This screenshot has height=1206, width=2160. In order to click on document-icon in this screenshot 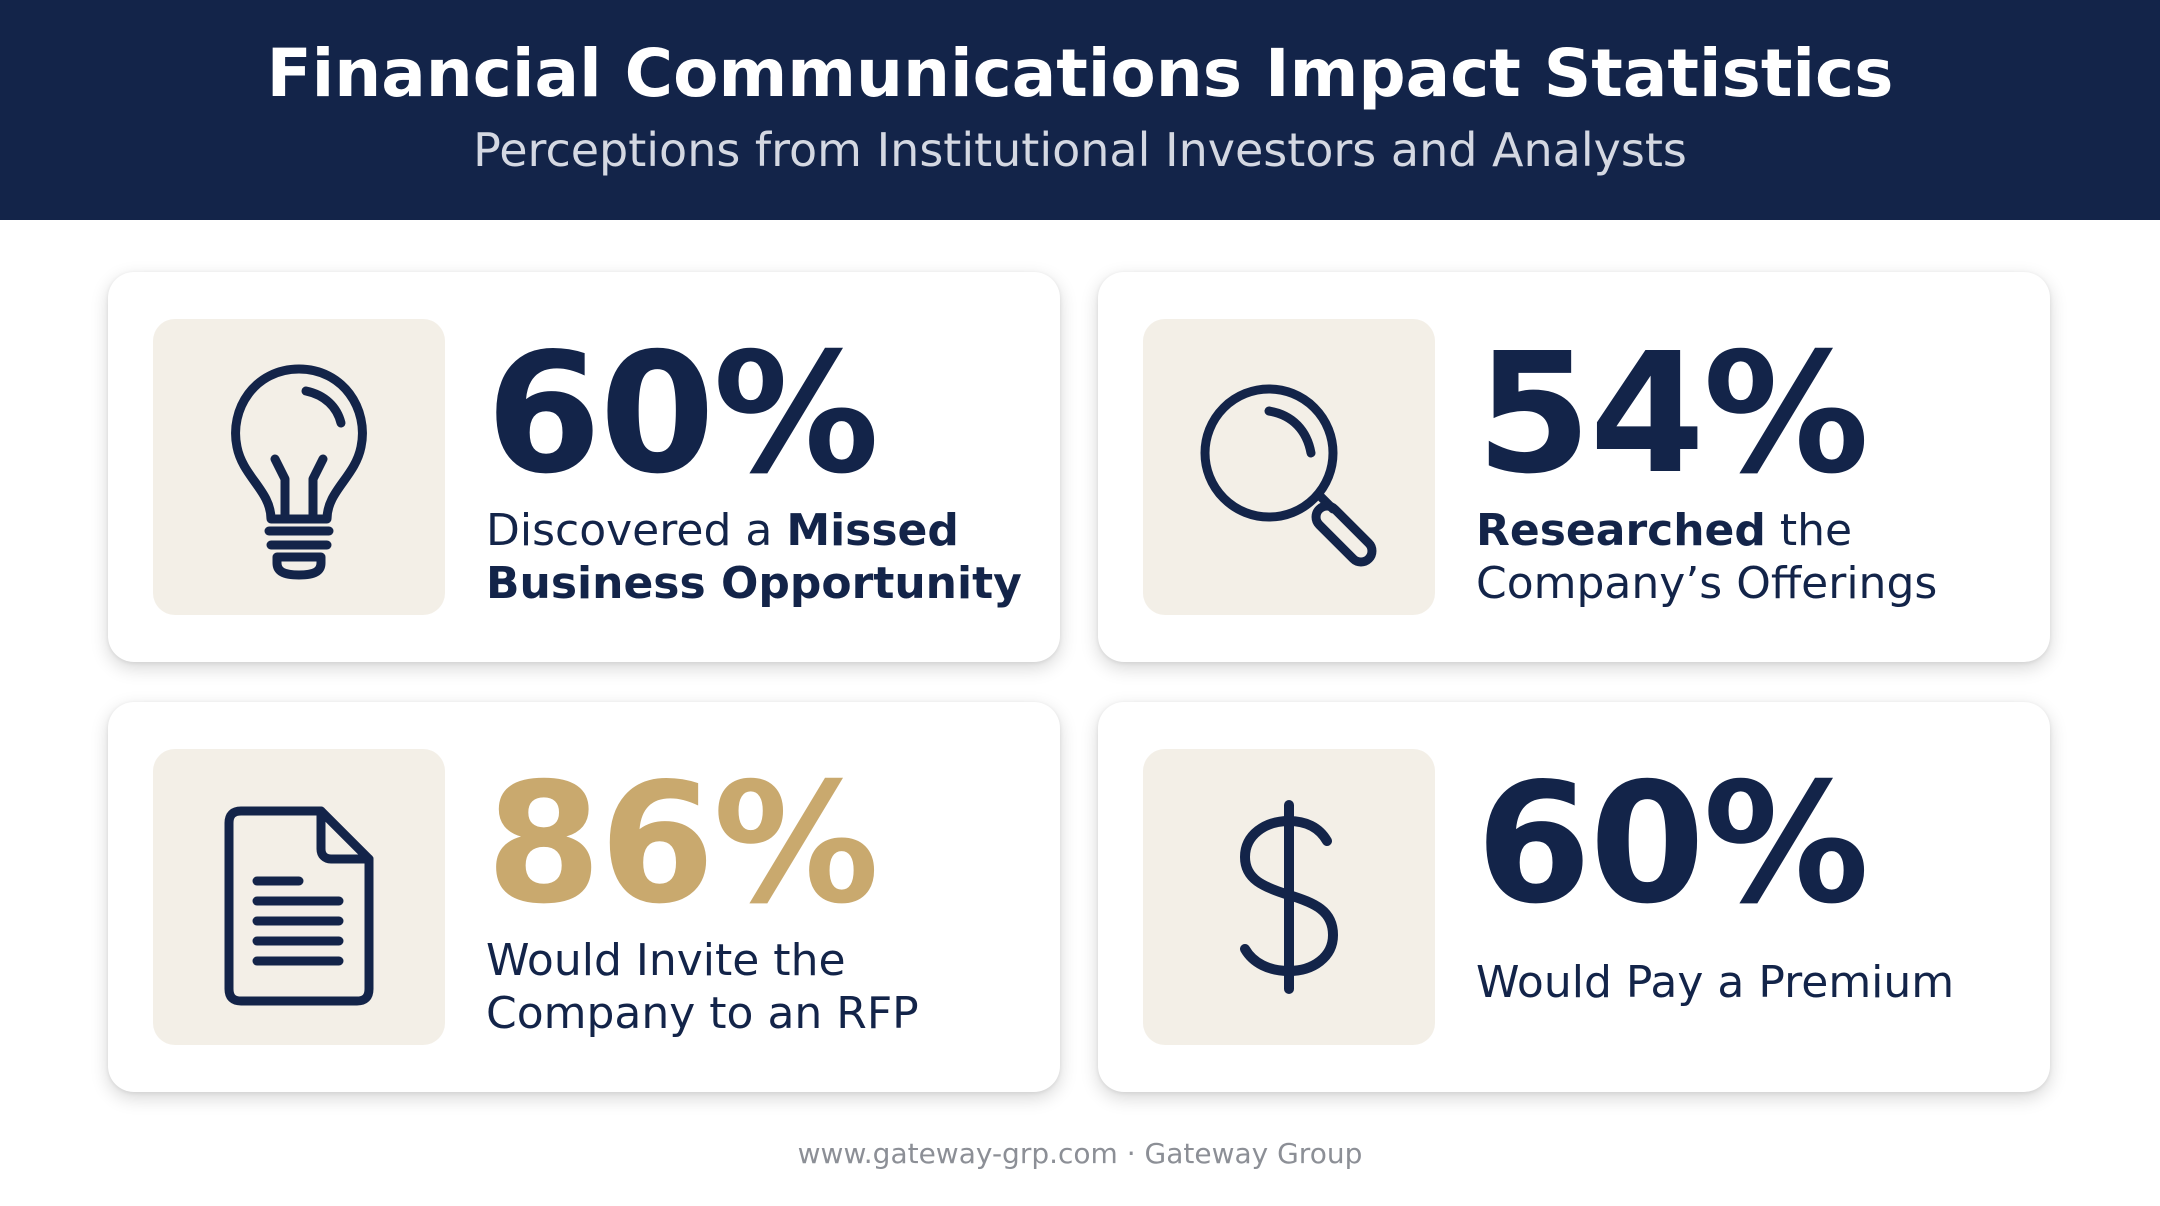, I will do `click(299, 906)`.